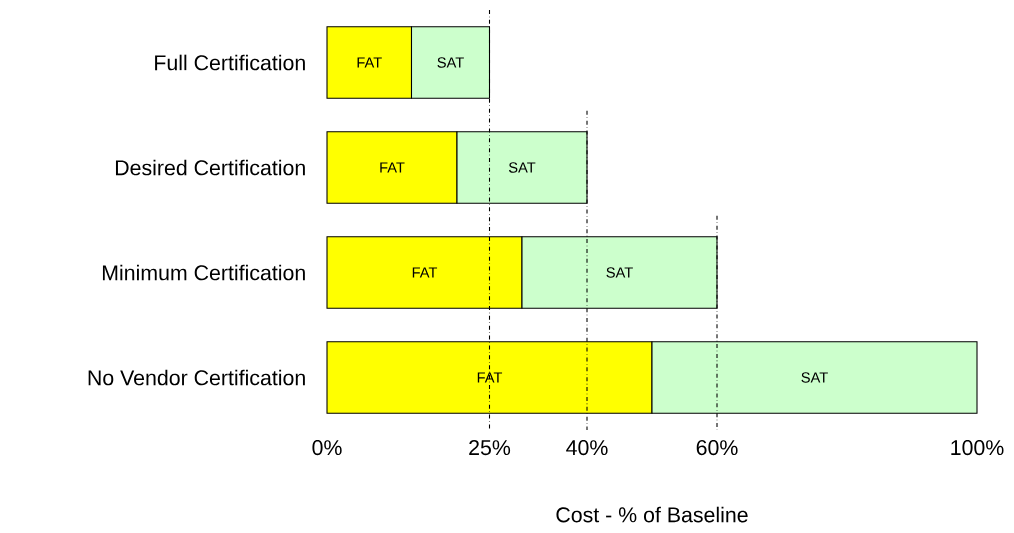  I want to click on x-tick-label: 60%, so click(717, 448).